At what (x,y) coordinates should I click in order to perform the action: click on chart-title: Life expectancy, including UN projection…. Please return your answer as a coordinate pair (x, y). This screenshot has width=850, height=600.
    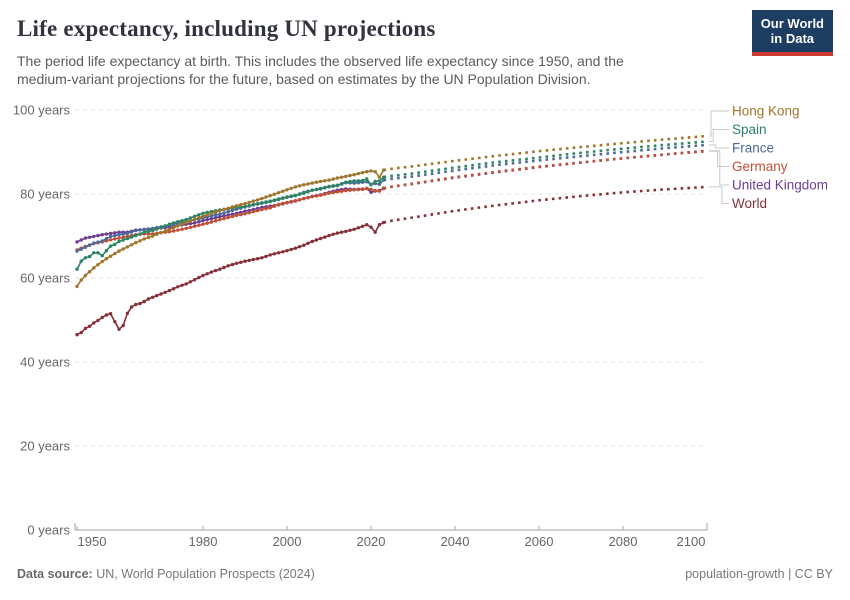
    Looking at the image, I should click on (226, 28).